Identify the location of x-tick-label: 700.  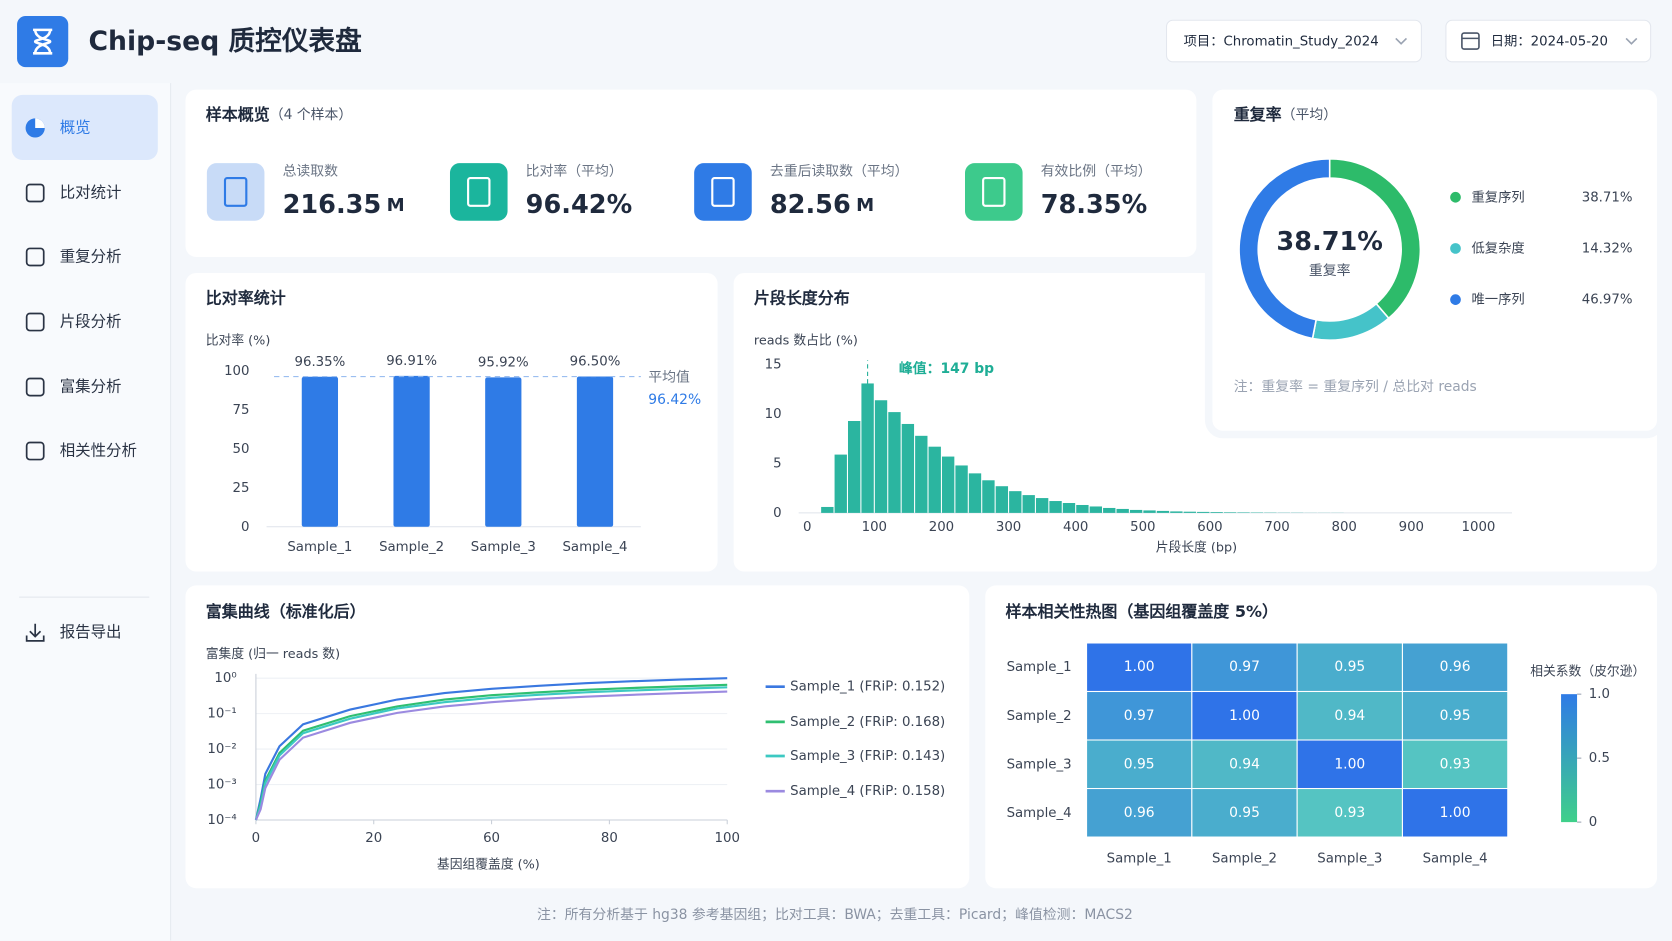
(1276, 527).